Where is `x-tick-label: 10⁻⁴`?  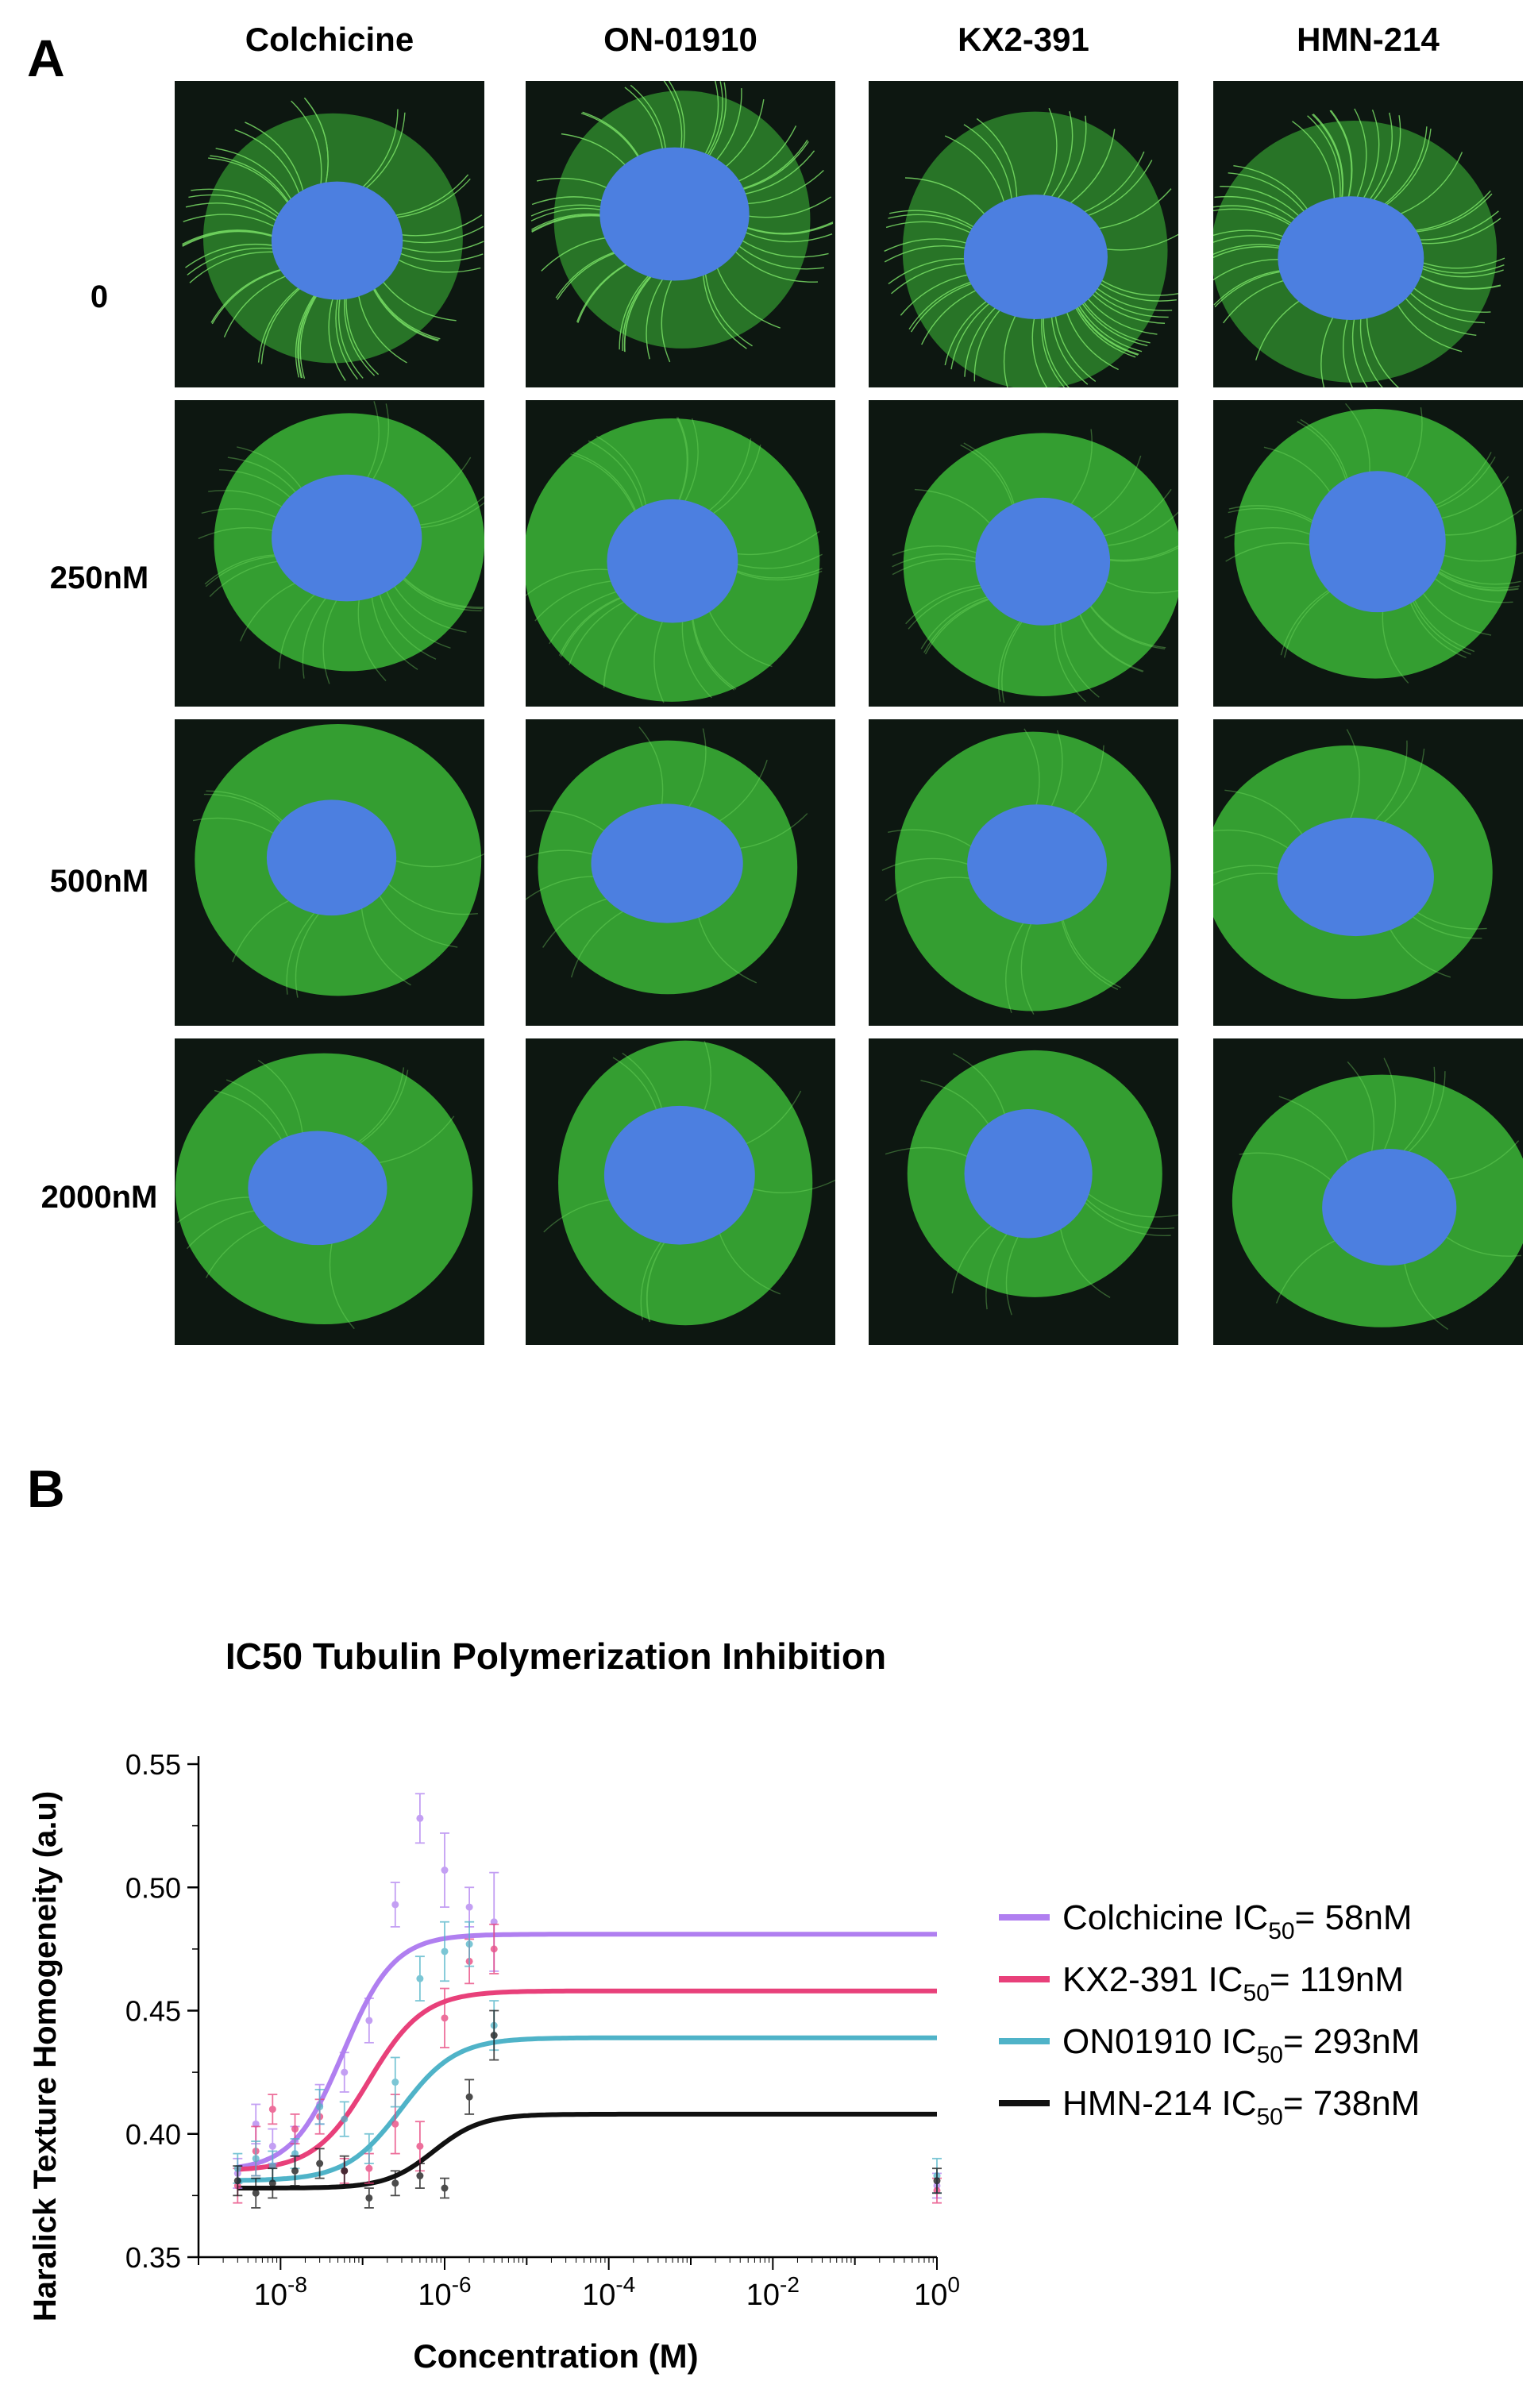 x-tick-label: 10⁻⁴ is located at coordinates (609, 2292).